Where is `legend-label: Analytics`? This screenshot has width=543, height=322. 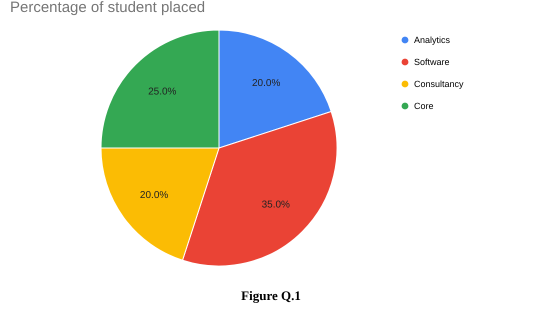 legend-label: Analytics is located at coordinates (432, 40).